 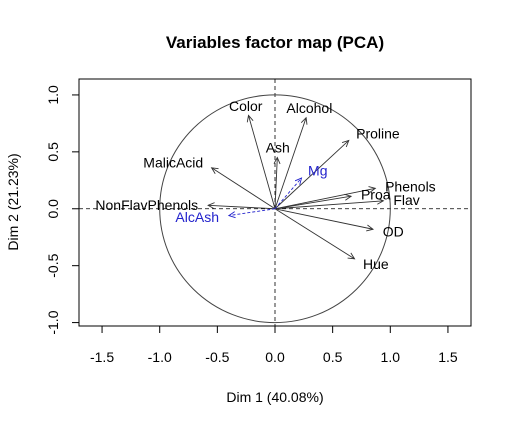 I want to click on variable-label: Alcohol, so click(x=309, y=108).